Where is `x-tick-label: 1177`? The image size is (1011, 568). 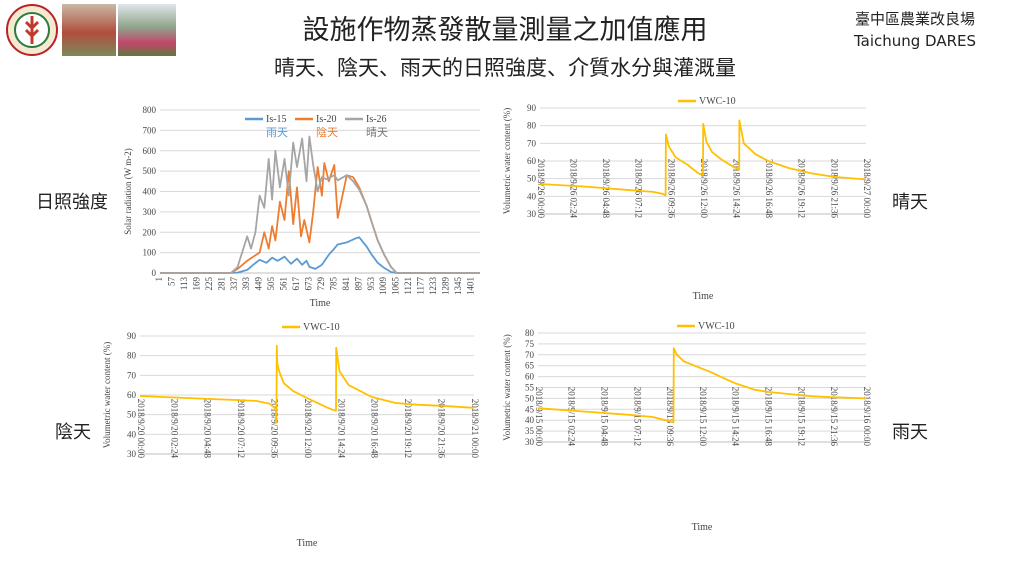
x-tick-label: 1177 is located at coordinates (421, 286).